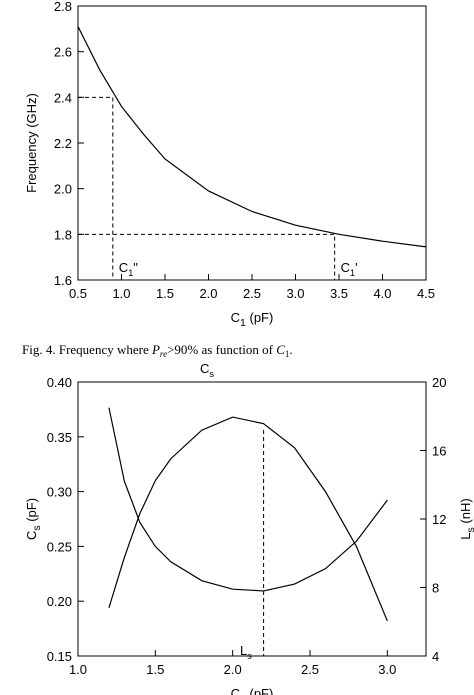  What do you see at coordinates (78, 293) in the screenshot?
I see `x-tick-label: 0.5` at bounding box center [78, 293].